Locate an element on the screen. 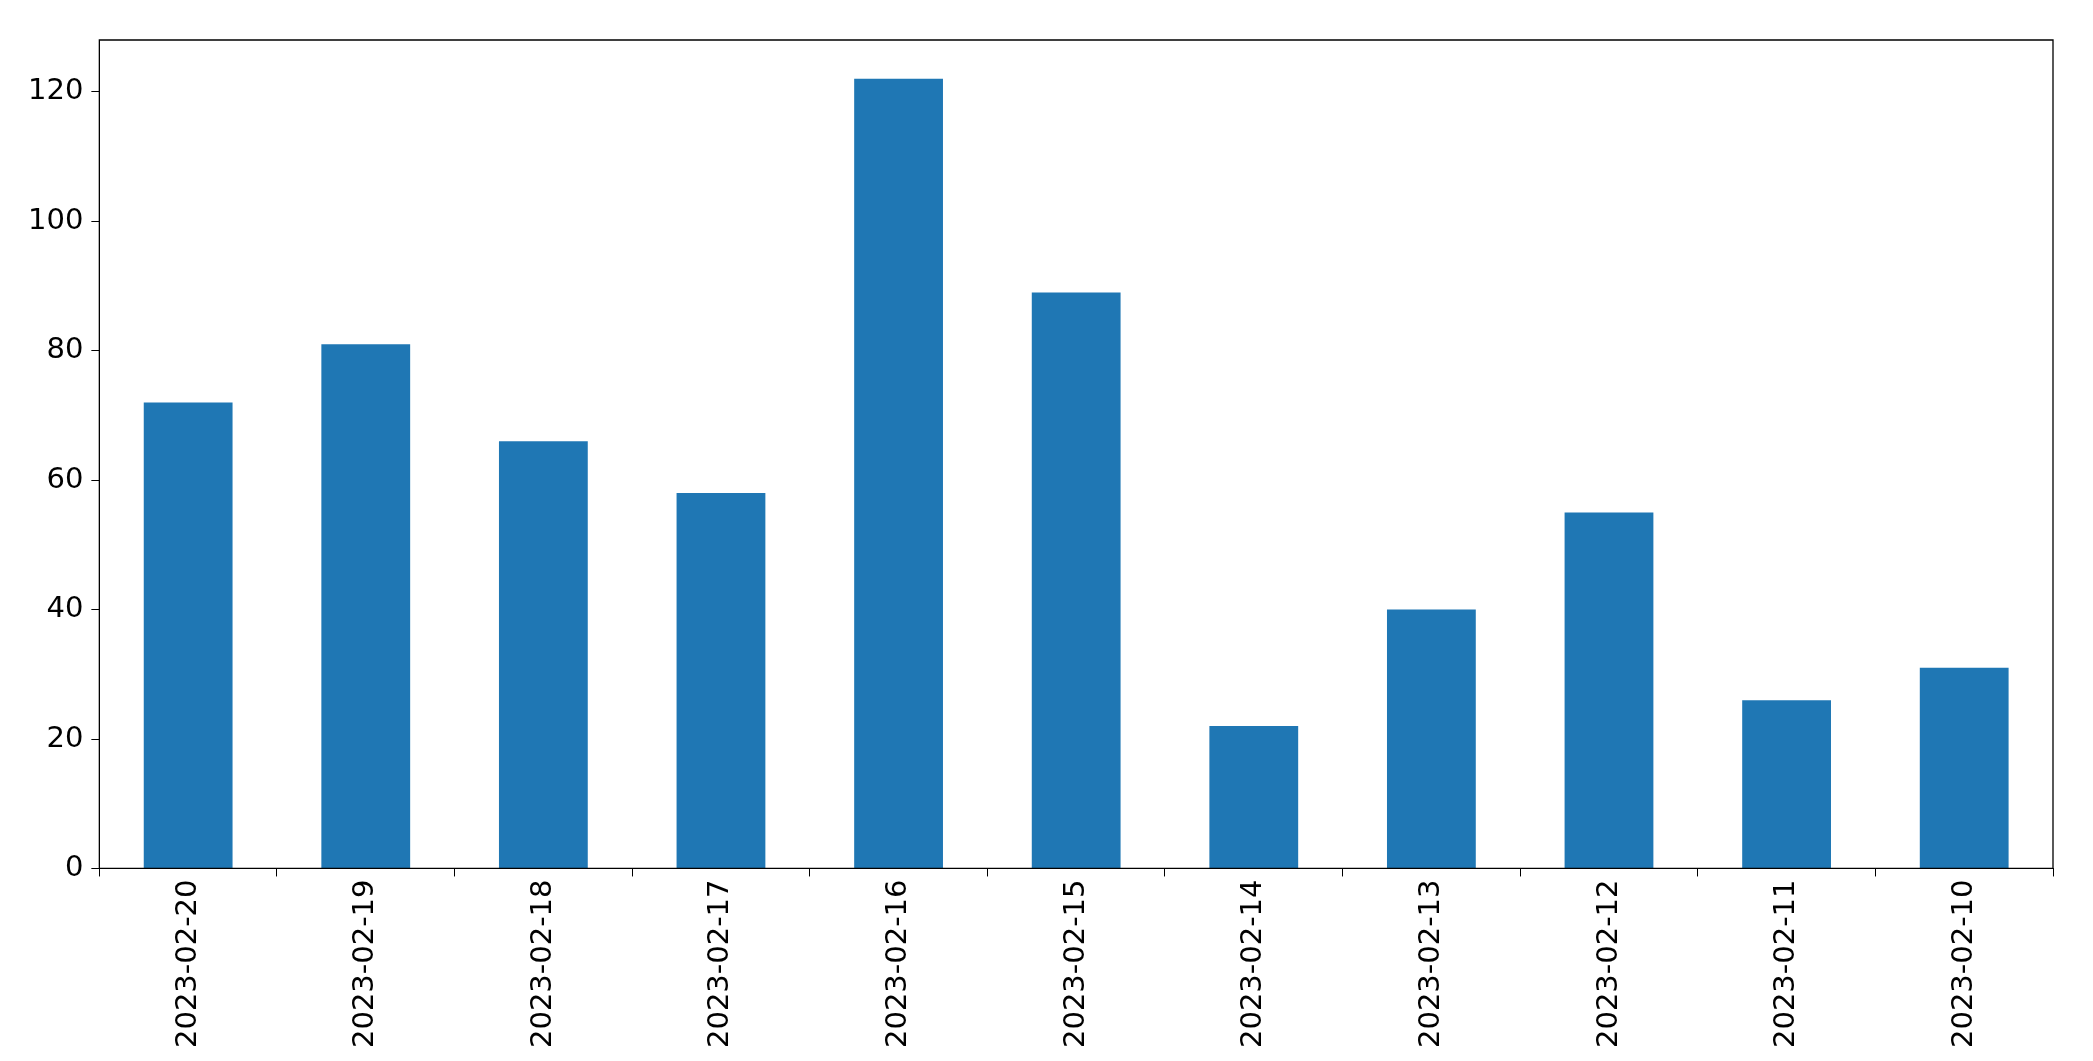 The width and height of the screenshot is (2093, 1061). x-tick-label: 2023-02-20 is located at coordinates (185, 964).